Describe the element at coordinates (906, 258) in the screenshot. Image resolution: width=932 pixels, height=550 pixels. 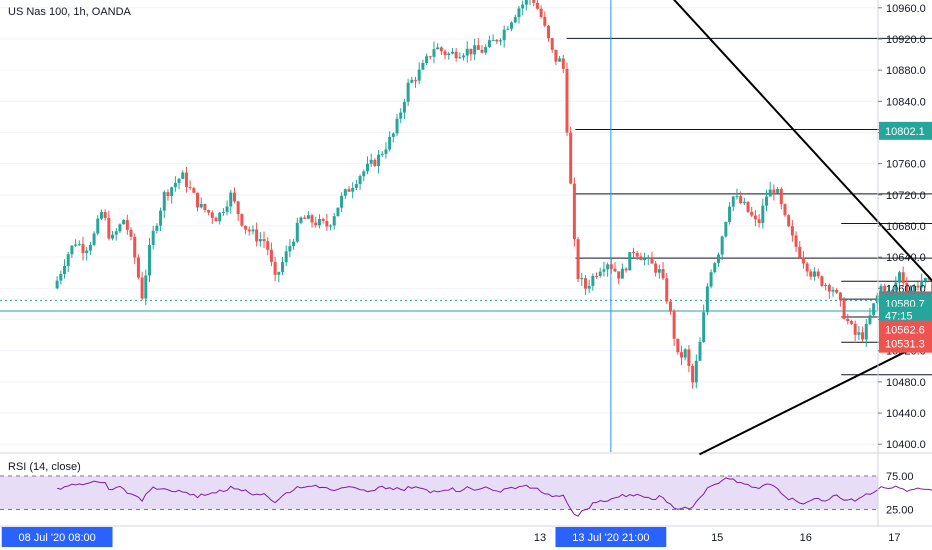
I see `price-tick-label: 10640.0` at that location.